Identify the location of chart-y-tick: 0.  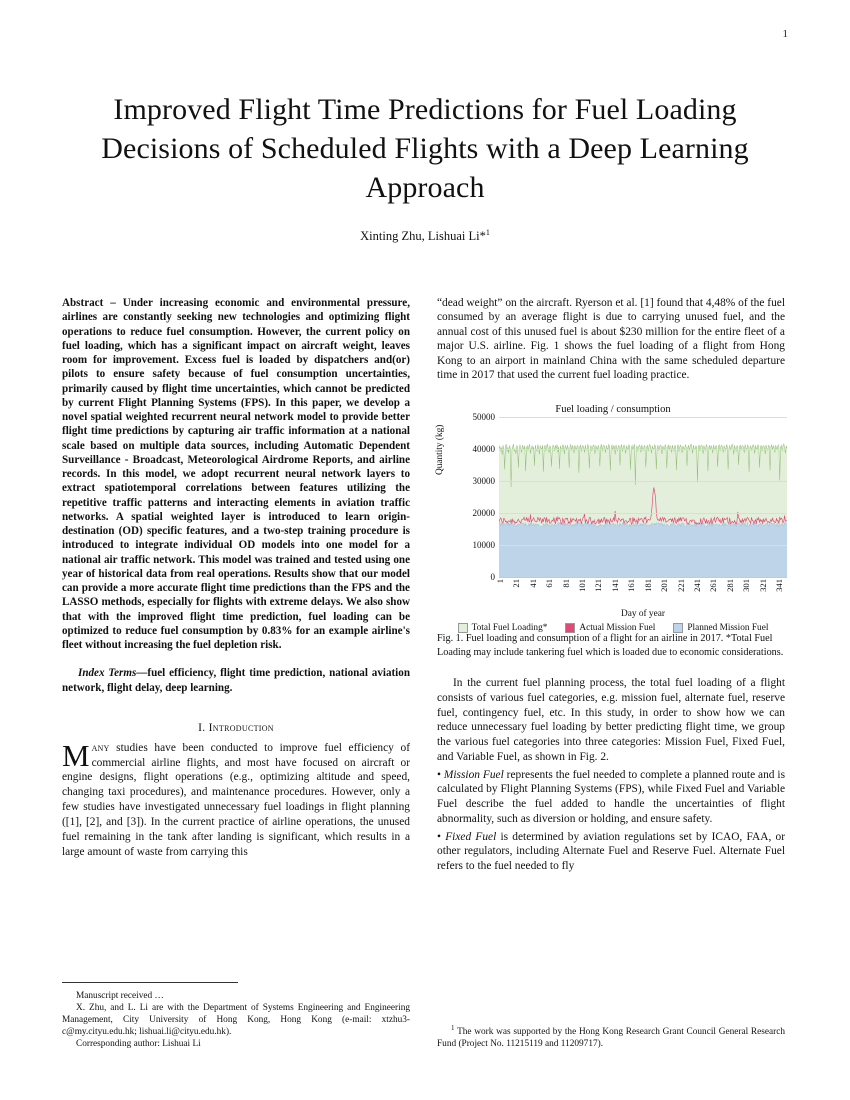
(493, 577).